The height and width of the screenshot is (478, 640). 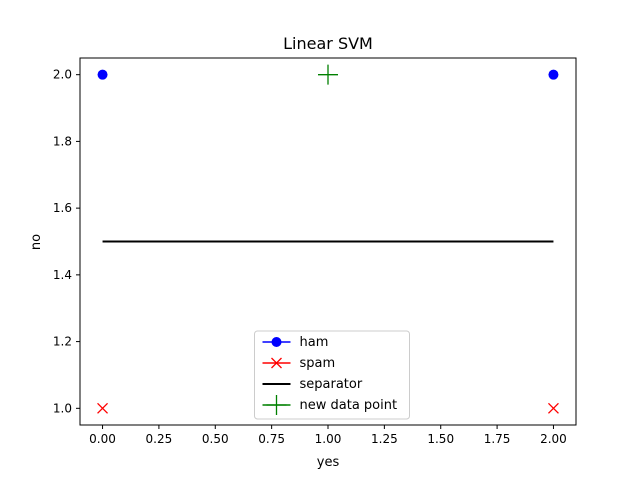 What do you see at coordinates (62, 75) in the screenshot?
I see `y-tick-label: 2.0` at bounding box center [62, 75].